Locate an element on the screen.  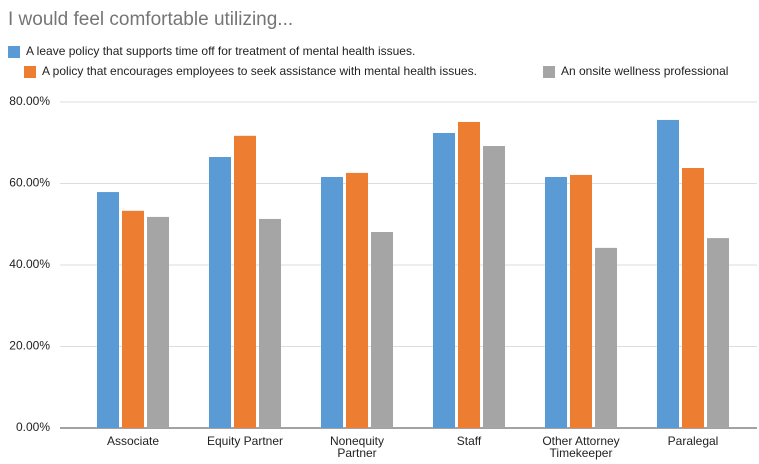
x-tick-label: Staff is located at coordinates (469, 441).